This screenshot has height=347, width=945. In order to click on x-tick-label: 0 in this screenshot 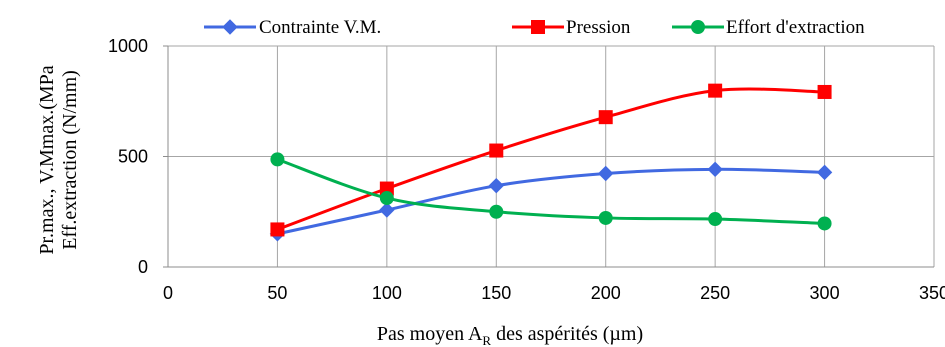, I will do `click(168, 293)`.